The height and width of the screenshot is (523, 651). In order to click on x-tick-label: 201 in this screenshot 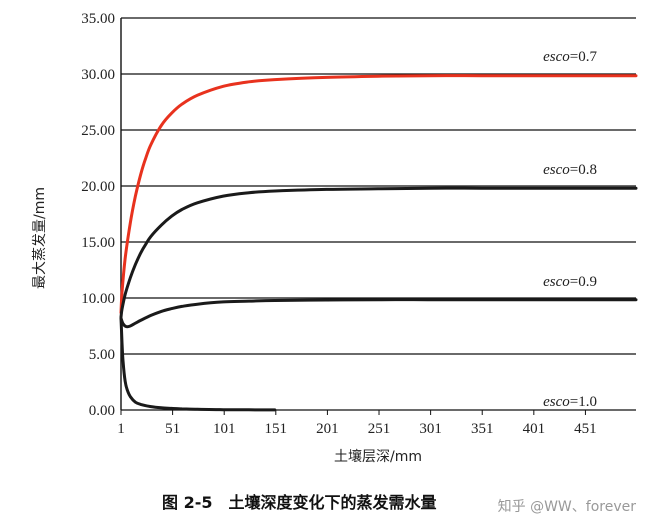, I will do `click(327, 429)`.